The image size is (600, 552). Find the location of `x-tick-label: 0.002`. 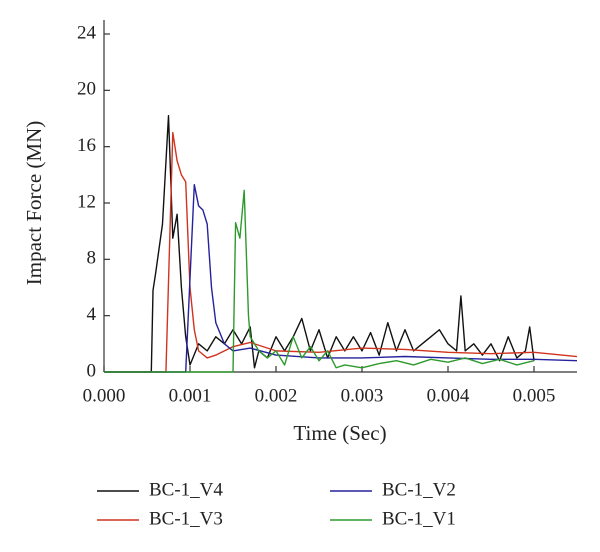

x-tick-label: 0.002 is located at coordinates (276, 395).